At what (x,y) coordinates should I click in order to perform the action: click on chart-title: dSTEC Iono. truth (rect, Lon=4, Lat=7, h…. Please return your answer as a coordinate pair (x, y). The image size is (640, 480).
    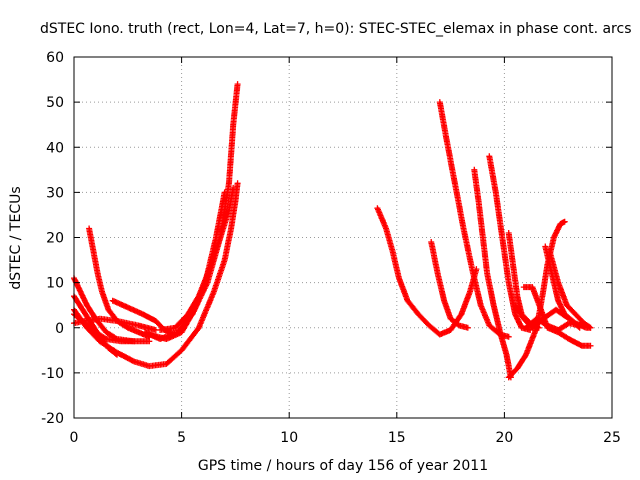
    Looking at the image, I should click on (336, 29).